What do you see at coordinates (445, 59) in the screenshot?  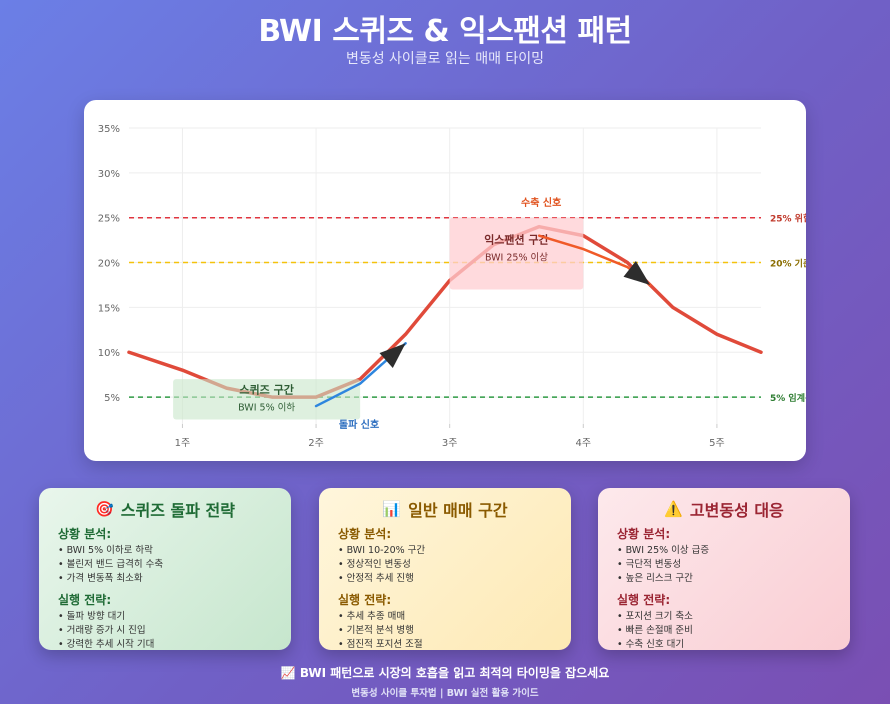 I see `page-subtitle: 변동성 사이클로 읽는 매매 타이밍` at bounding box center [445, 59].